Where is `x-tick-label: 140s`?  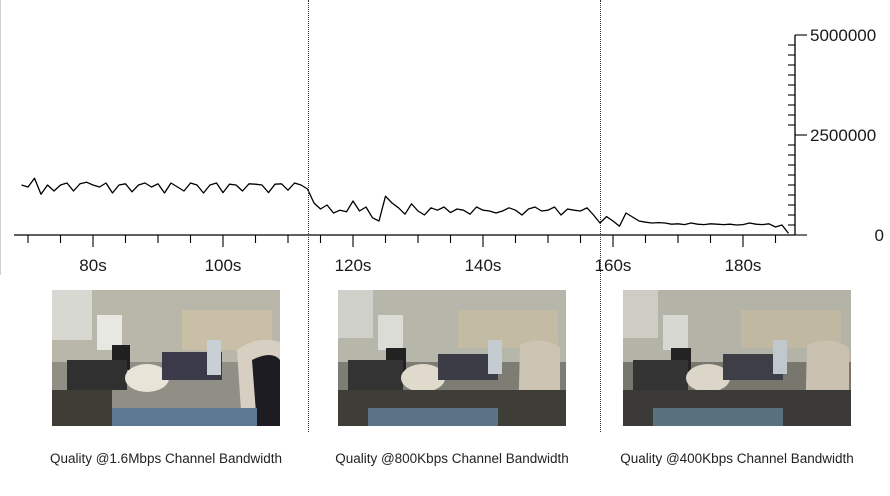 x-tick-label: 140s is located at coordinates (483, 265).